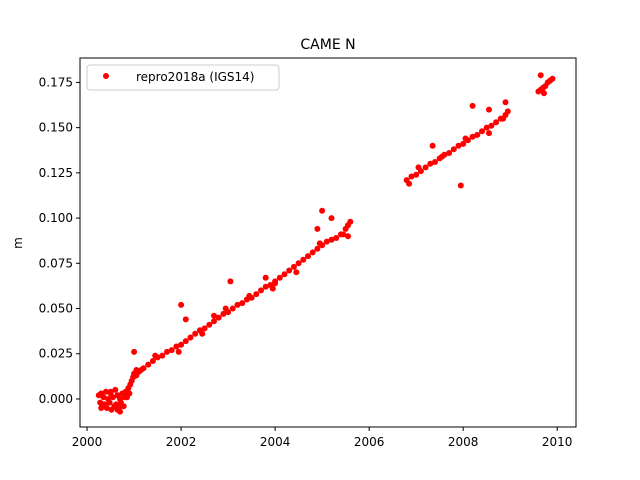 This screenshot has width=640, height=480. I want to click on y-tick-label: 0.075, so click(56, 263).